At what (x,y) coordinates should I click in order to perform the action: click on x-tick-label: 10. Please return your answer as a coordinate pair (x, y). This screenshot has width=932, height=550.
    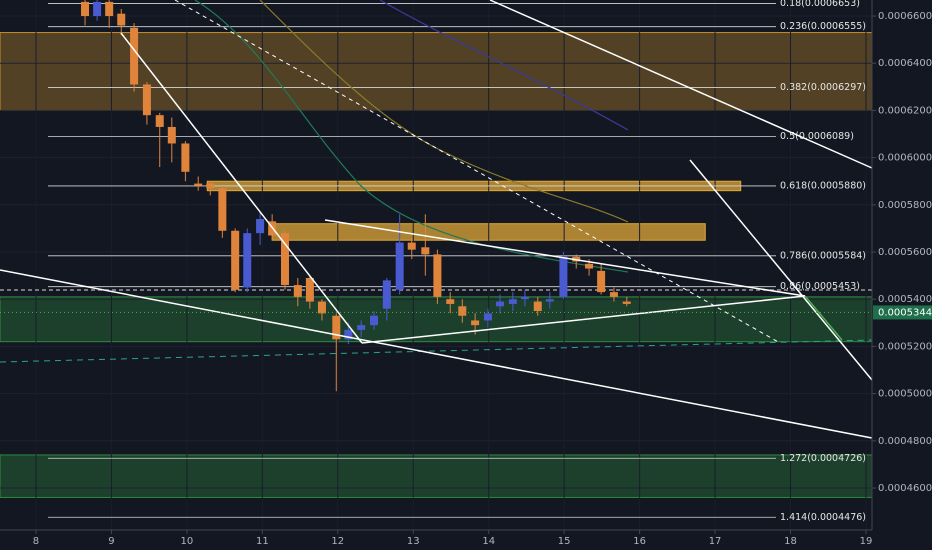
    Looking at the image, I should click on (187, 541).